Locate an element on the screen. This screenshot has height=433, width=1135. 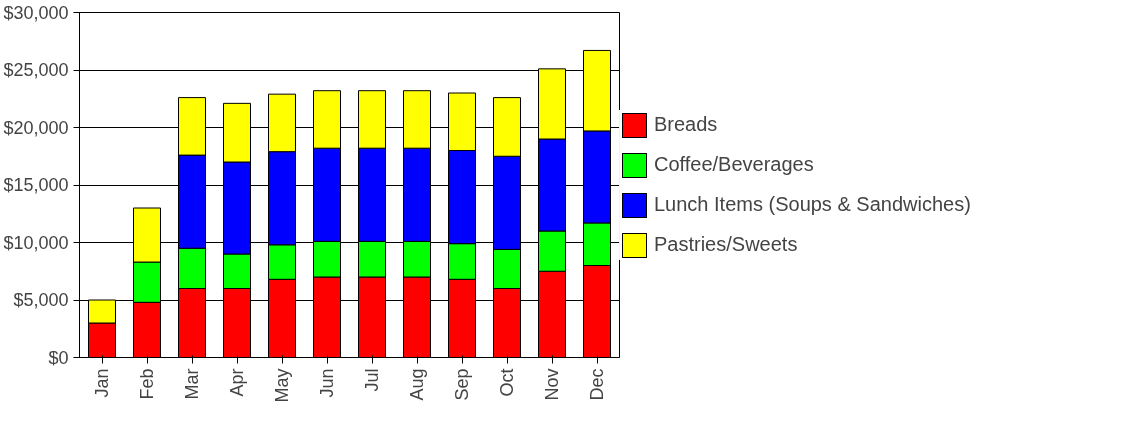
y-tick-label: $0 is located at coordinates (58, 357).